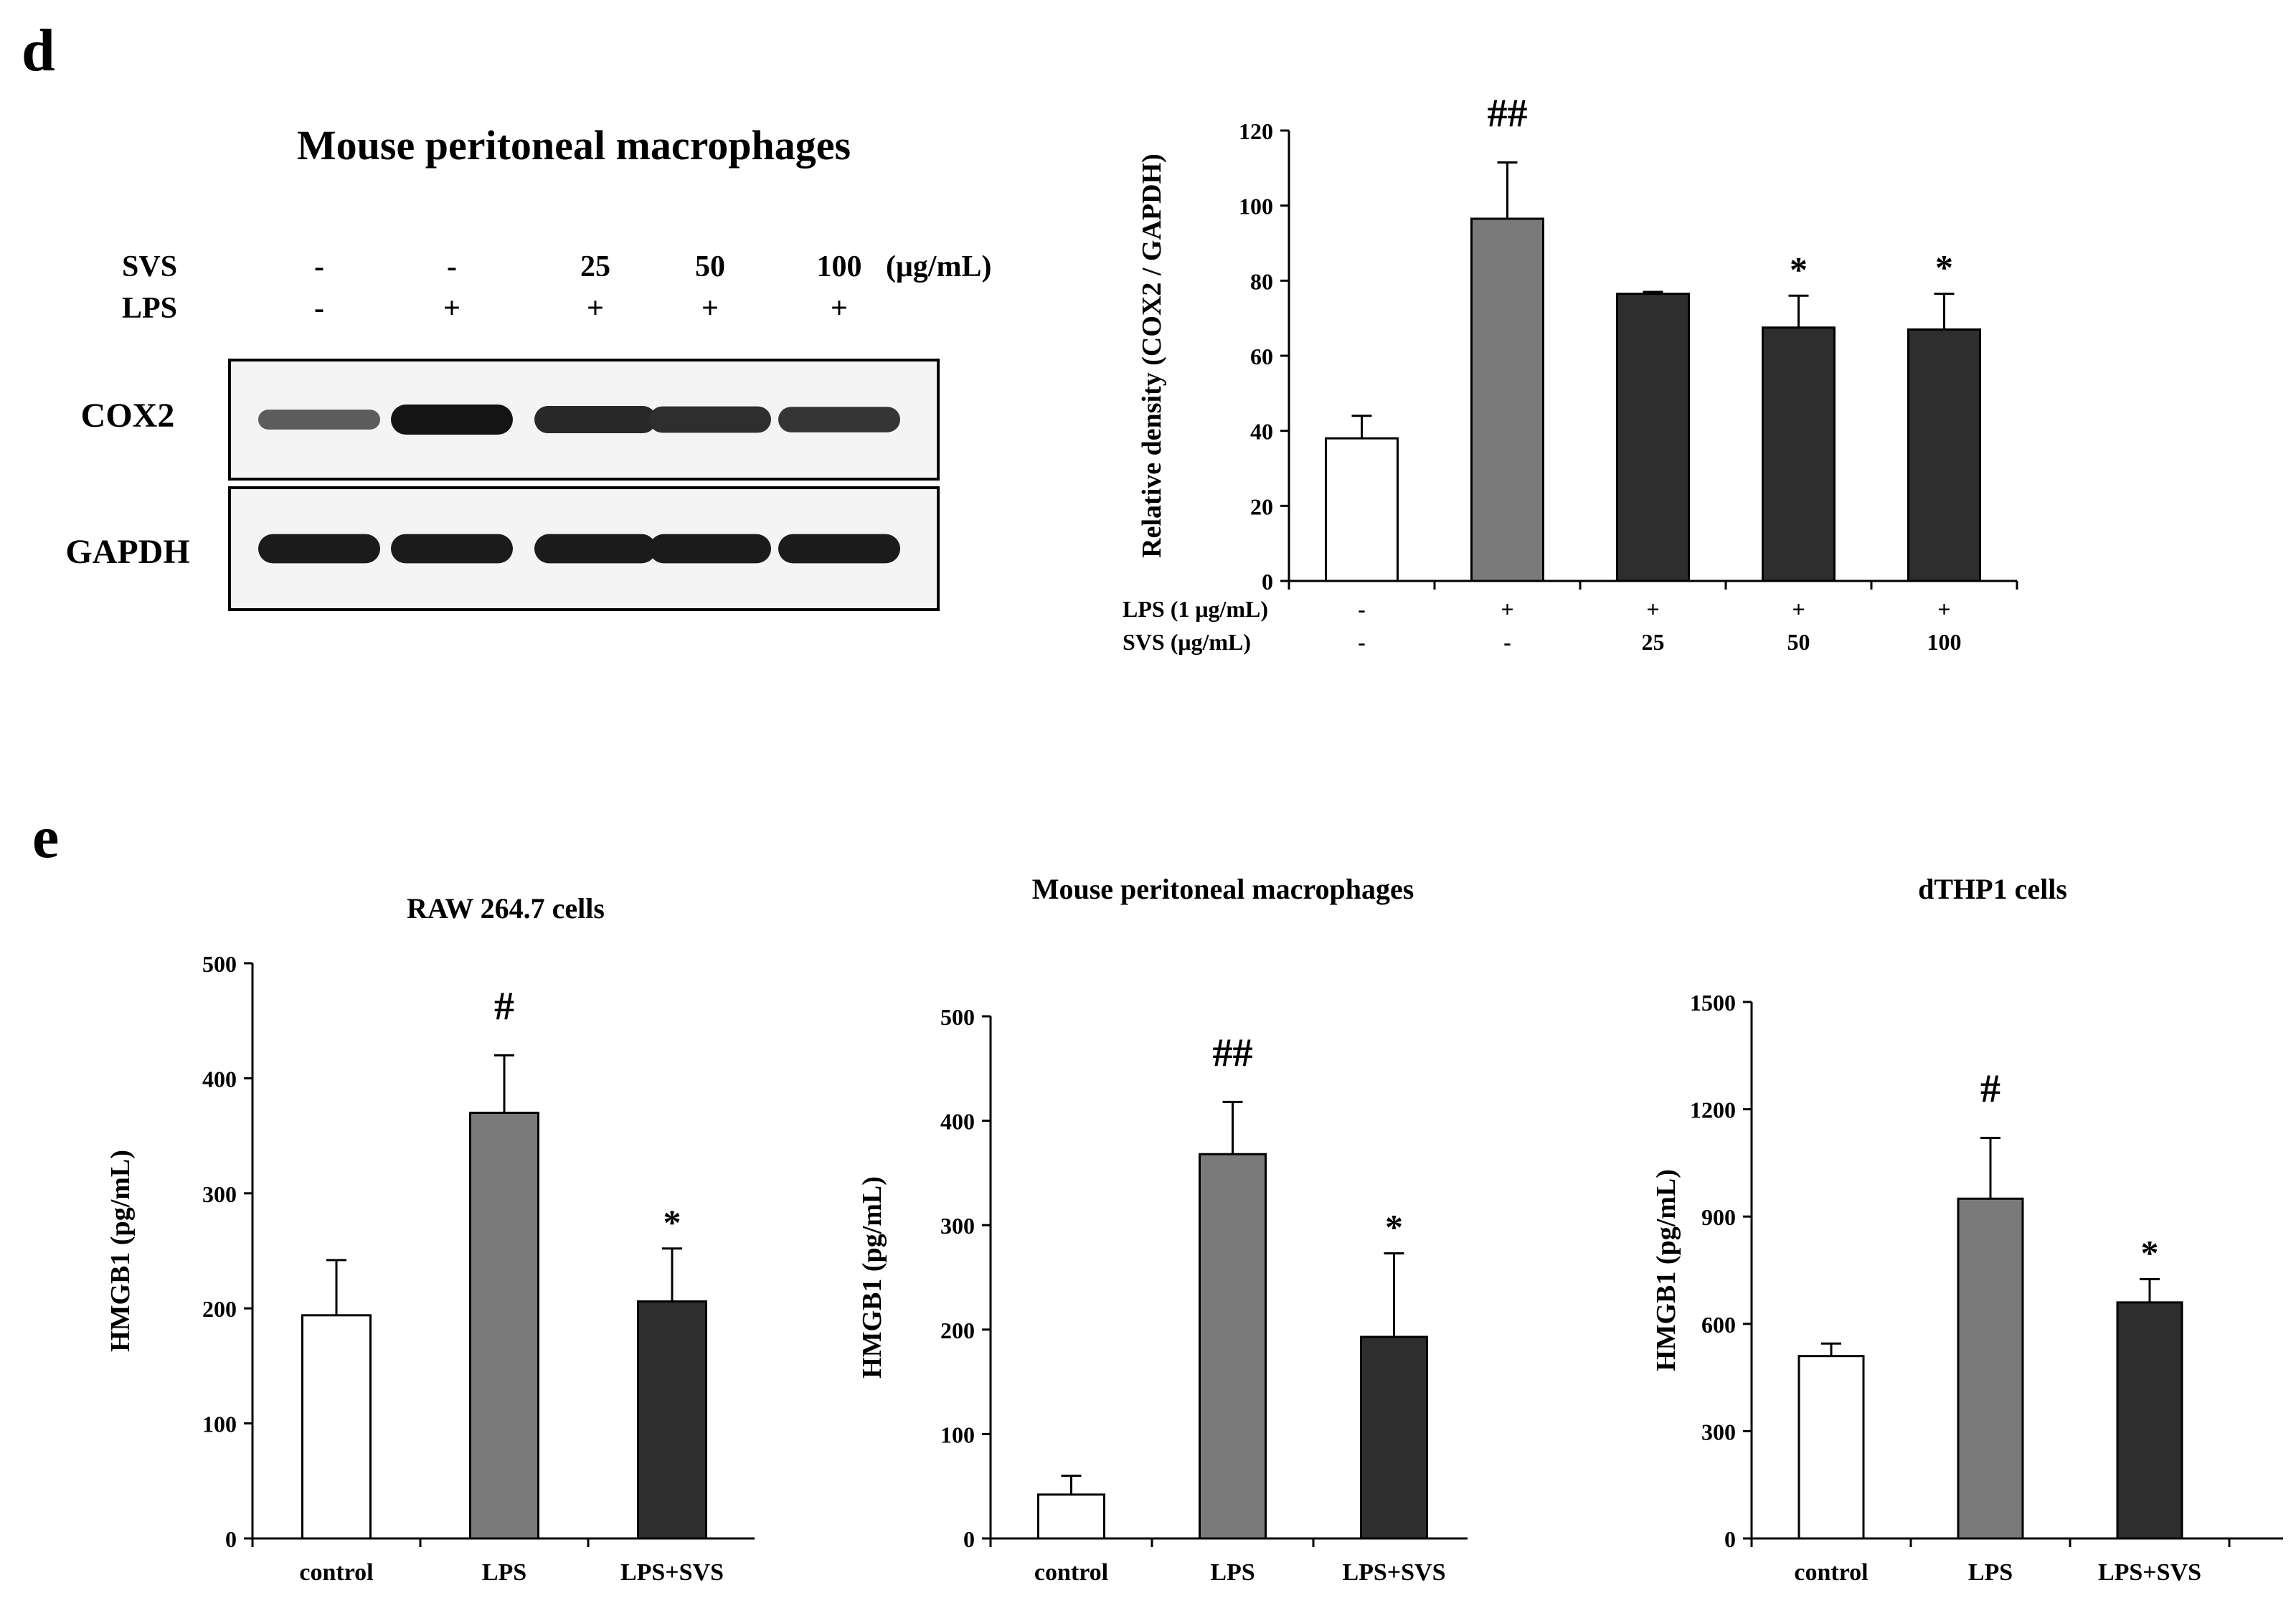 The width and height of the screenshot is (2296, 1603). What do you see at coordinates (1713, 1110) in the screenshot?
I see `y-tick-label: 1200` at bounding box center [1713, 1110].